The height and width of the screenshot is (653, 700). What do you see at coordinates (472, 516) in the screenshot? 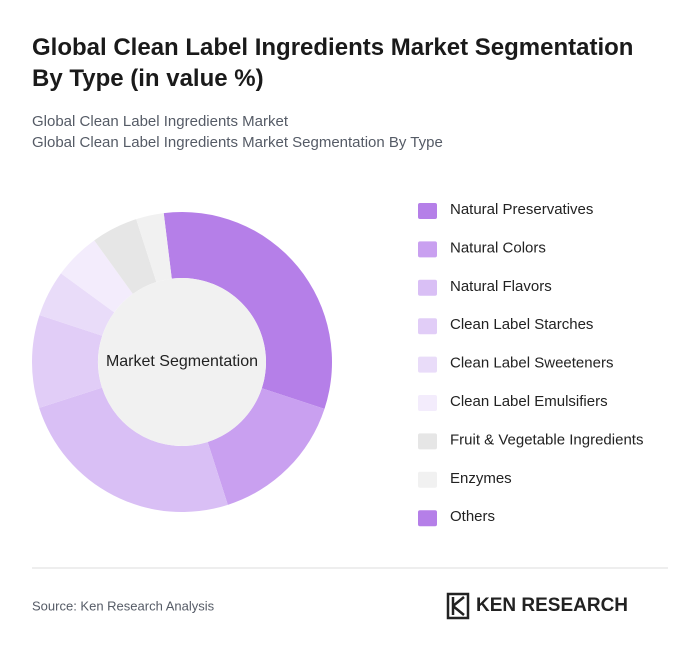
I see `legend-label: Others` at bounding box center [472, 516].